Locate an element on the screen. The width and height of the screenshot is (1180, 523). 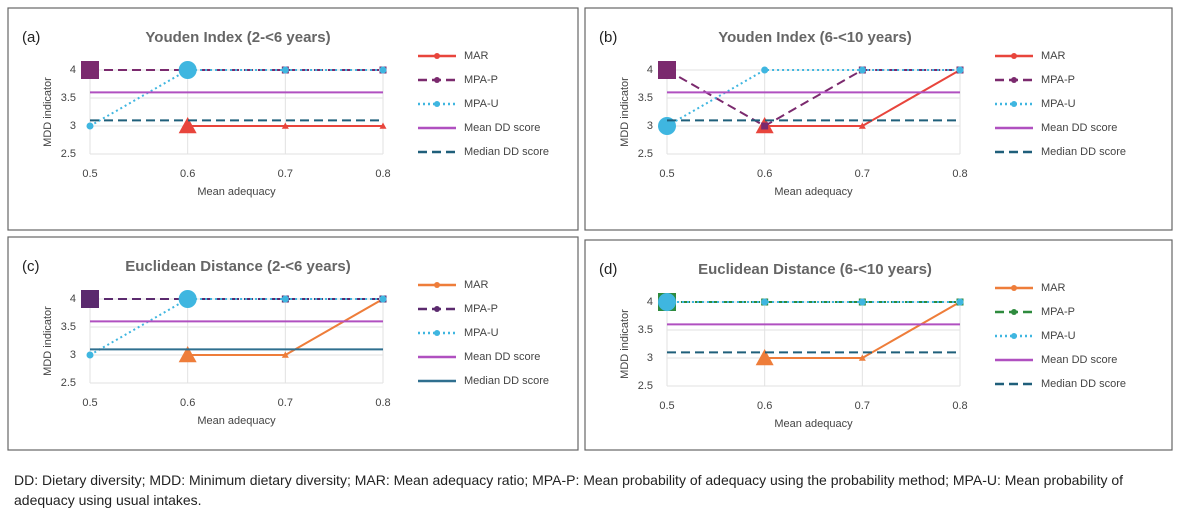
panel-label: (a) is located at coordinates (31, 37).